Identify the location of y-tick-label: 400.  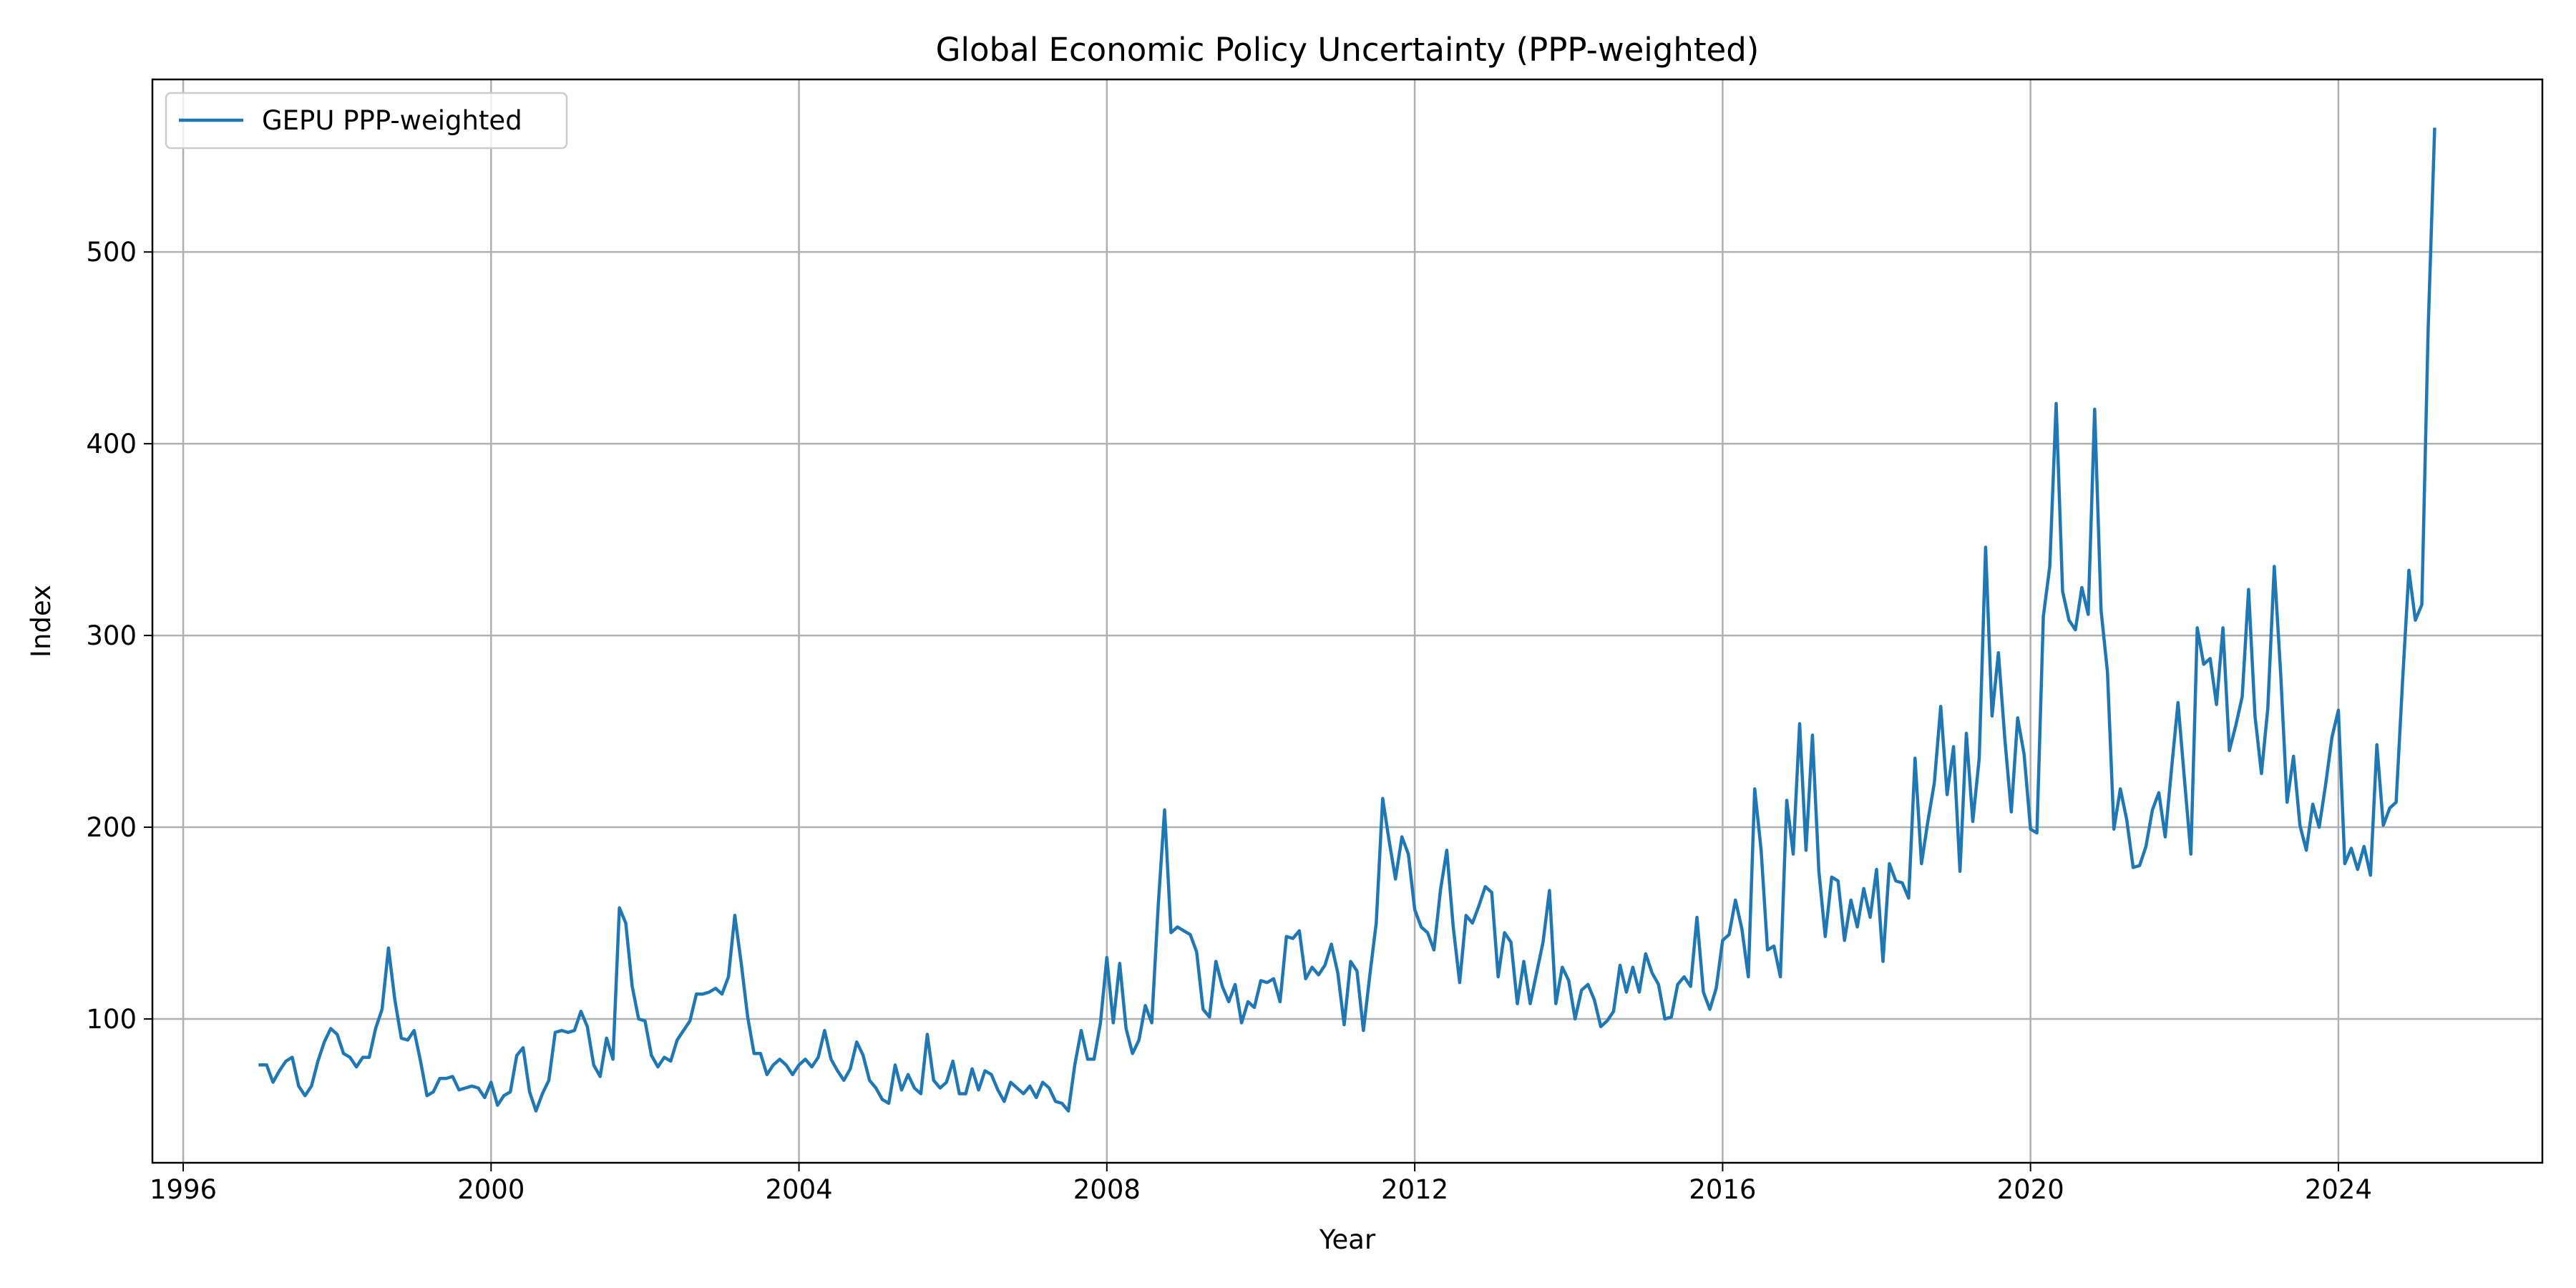
(111, 444).